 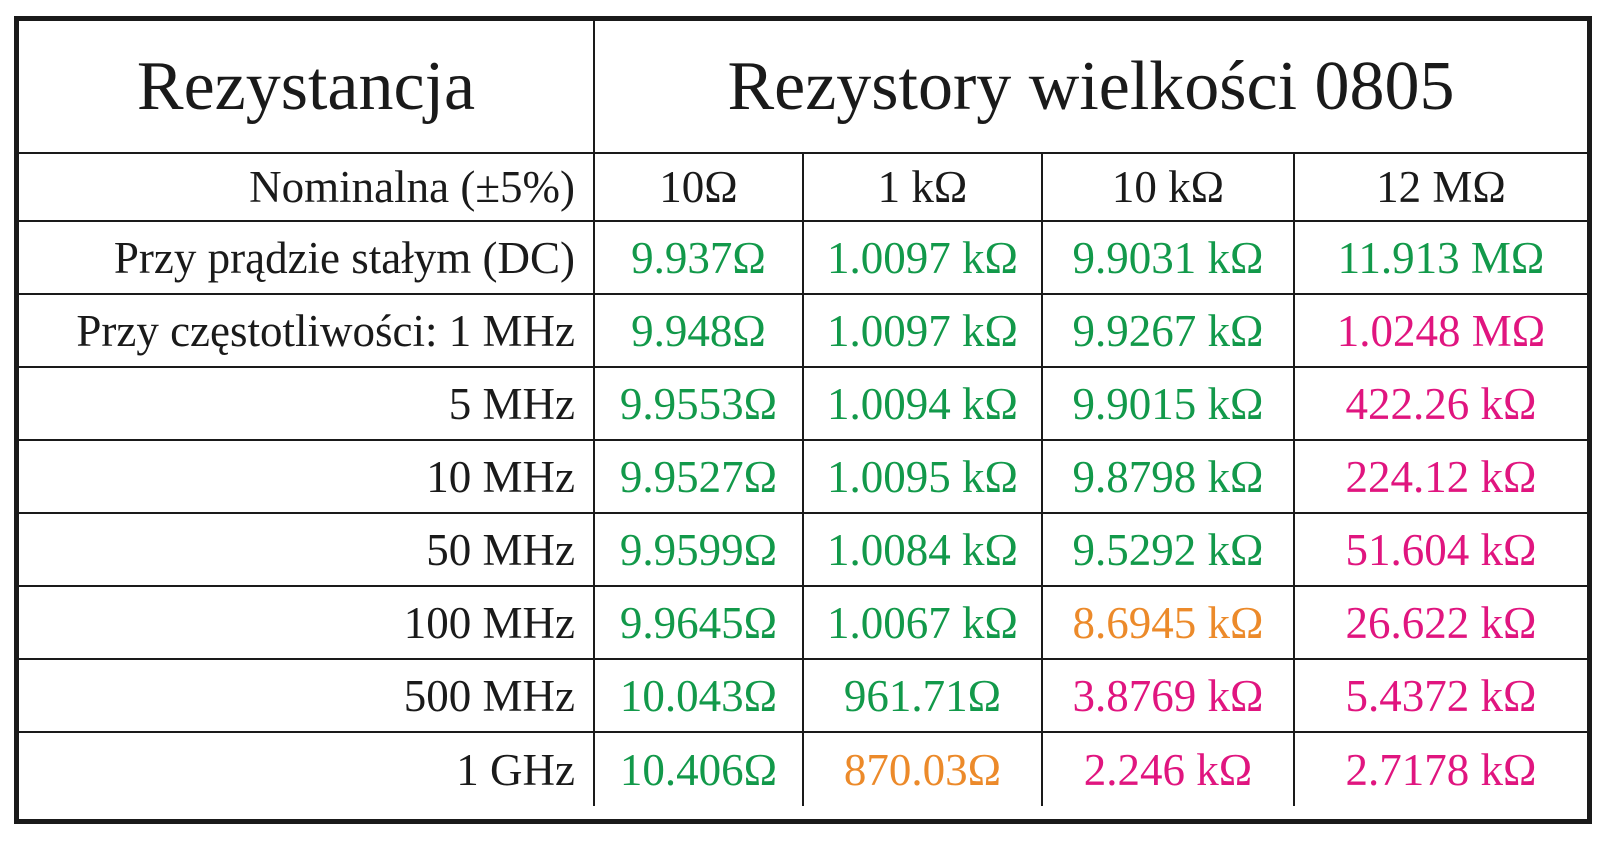 I want to click on row-label: 500 MHz, so click(x=489, y=695).